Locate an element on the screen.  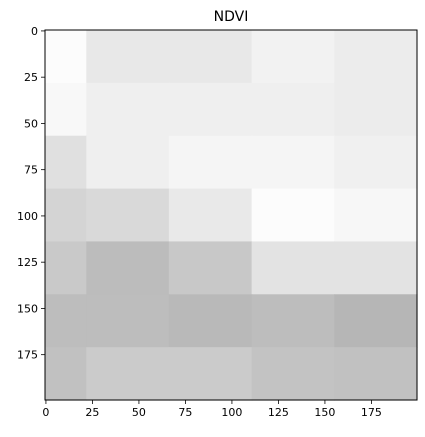
x-tick-label: 125 is located at coordinates (278, 412).